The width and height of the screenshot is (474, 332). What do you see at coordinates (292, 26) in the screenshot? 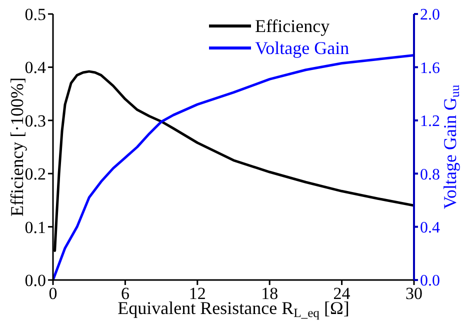
I see `legend-label: Efficiency` at bounding box center [292, 26].